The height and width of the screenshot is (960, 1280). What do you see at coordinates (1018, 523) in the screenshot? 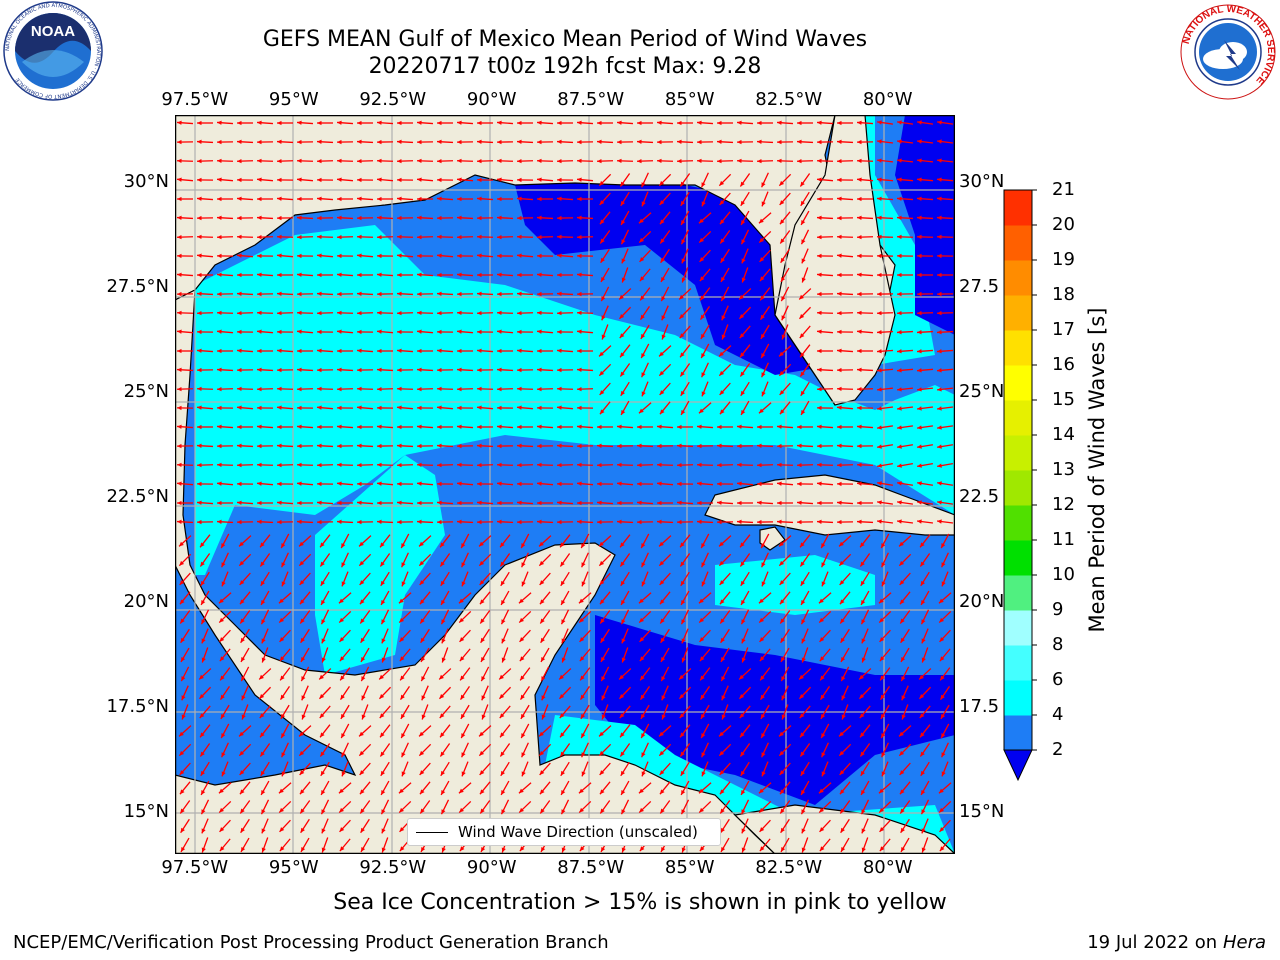
I see `colorbar-segment` at bounding box center [1018, 523].